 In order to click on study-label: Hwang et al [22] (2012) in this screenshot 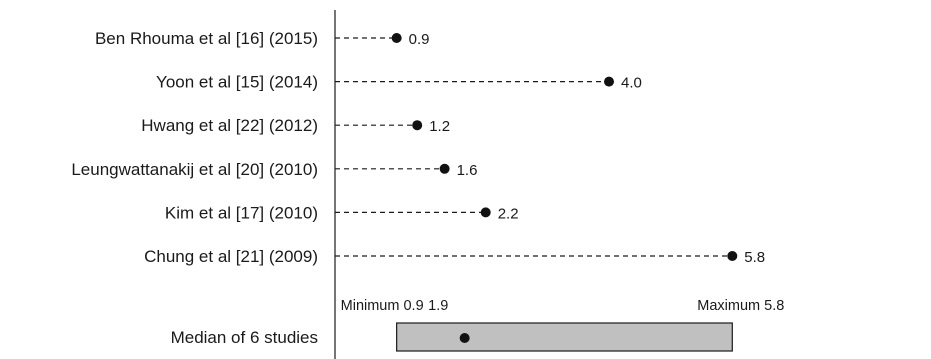, I will do `click(229, 125)`.